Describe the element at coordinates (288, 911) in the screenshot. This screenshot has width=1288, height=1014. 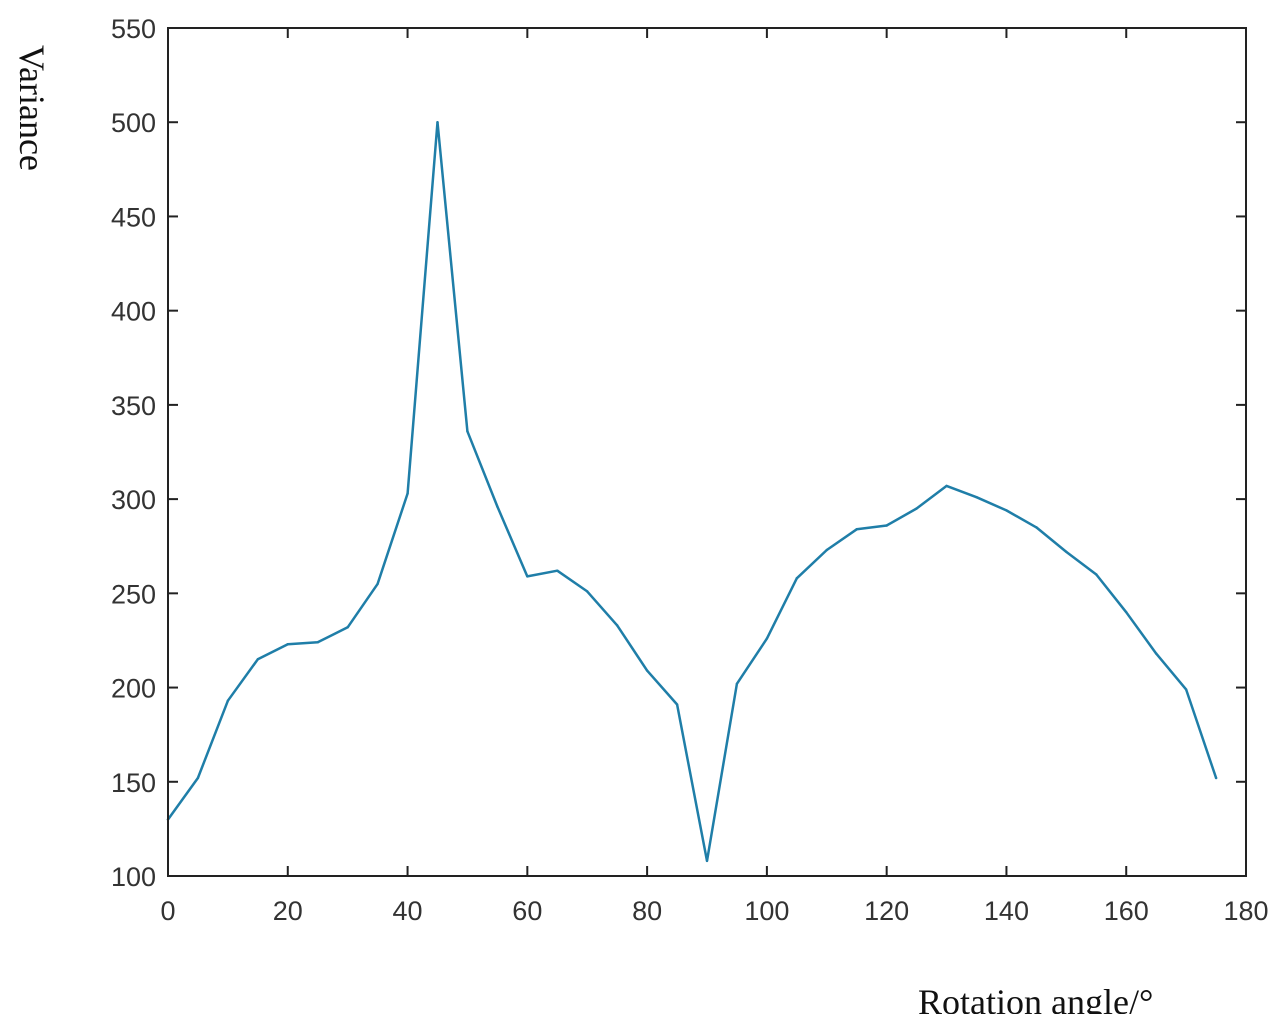
I see `x-tick-label: 20` at that location.